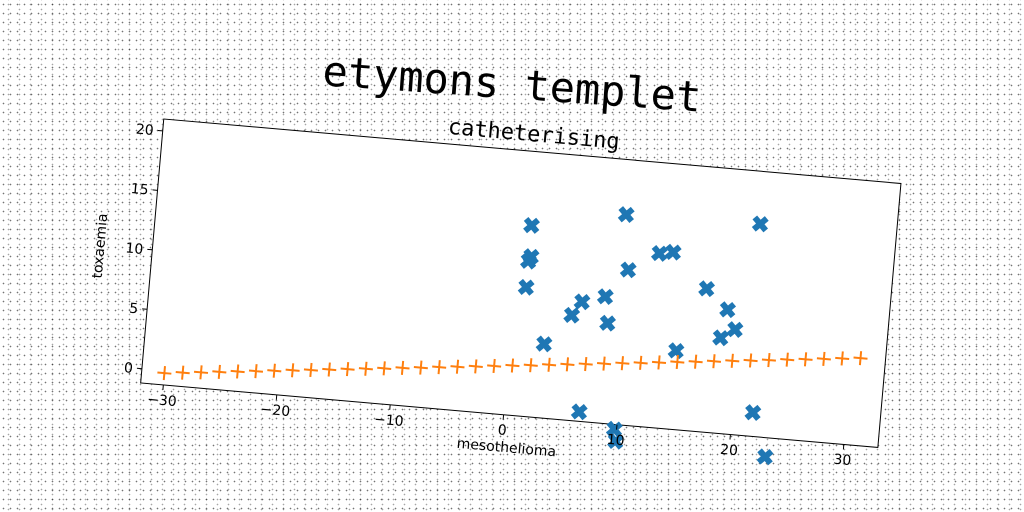  What do you see at coordinates (162, 401) in the screenshot?
I see `x-tick-label: −30` at bounding box center [162, 401].